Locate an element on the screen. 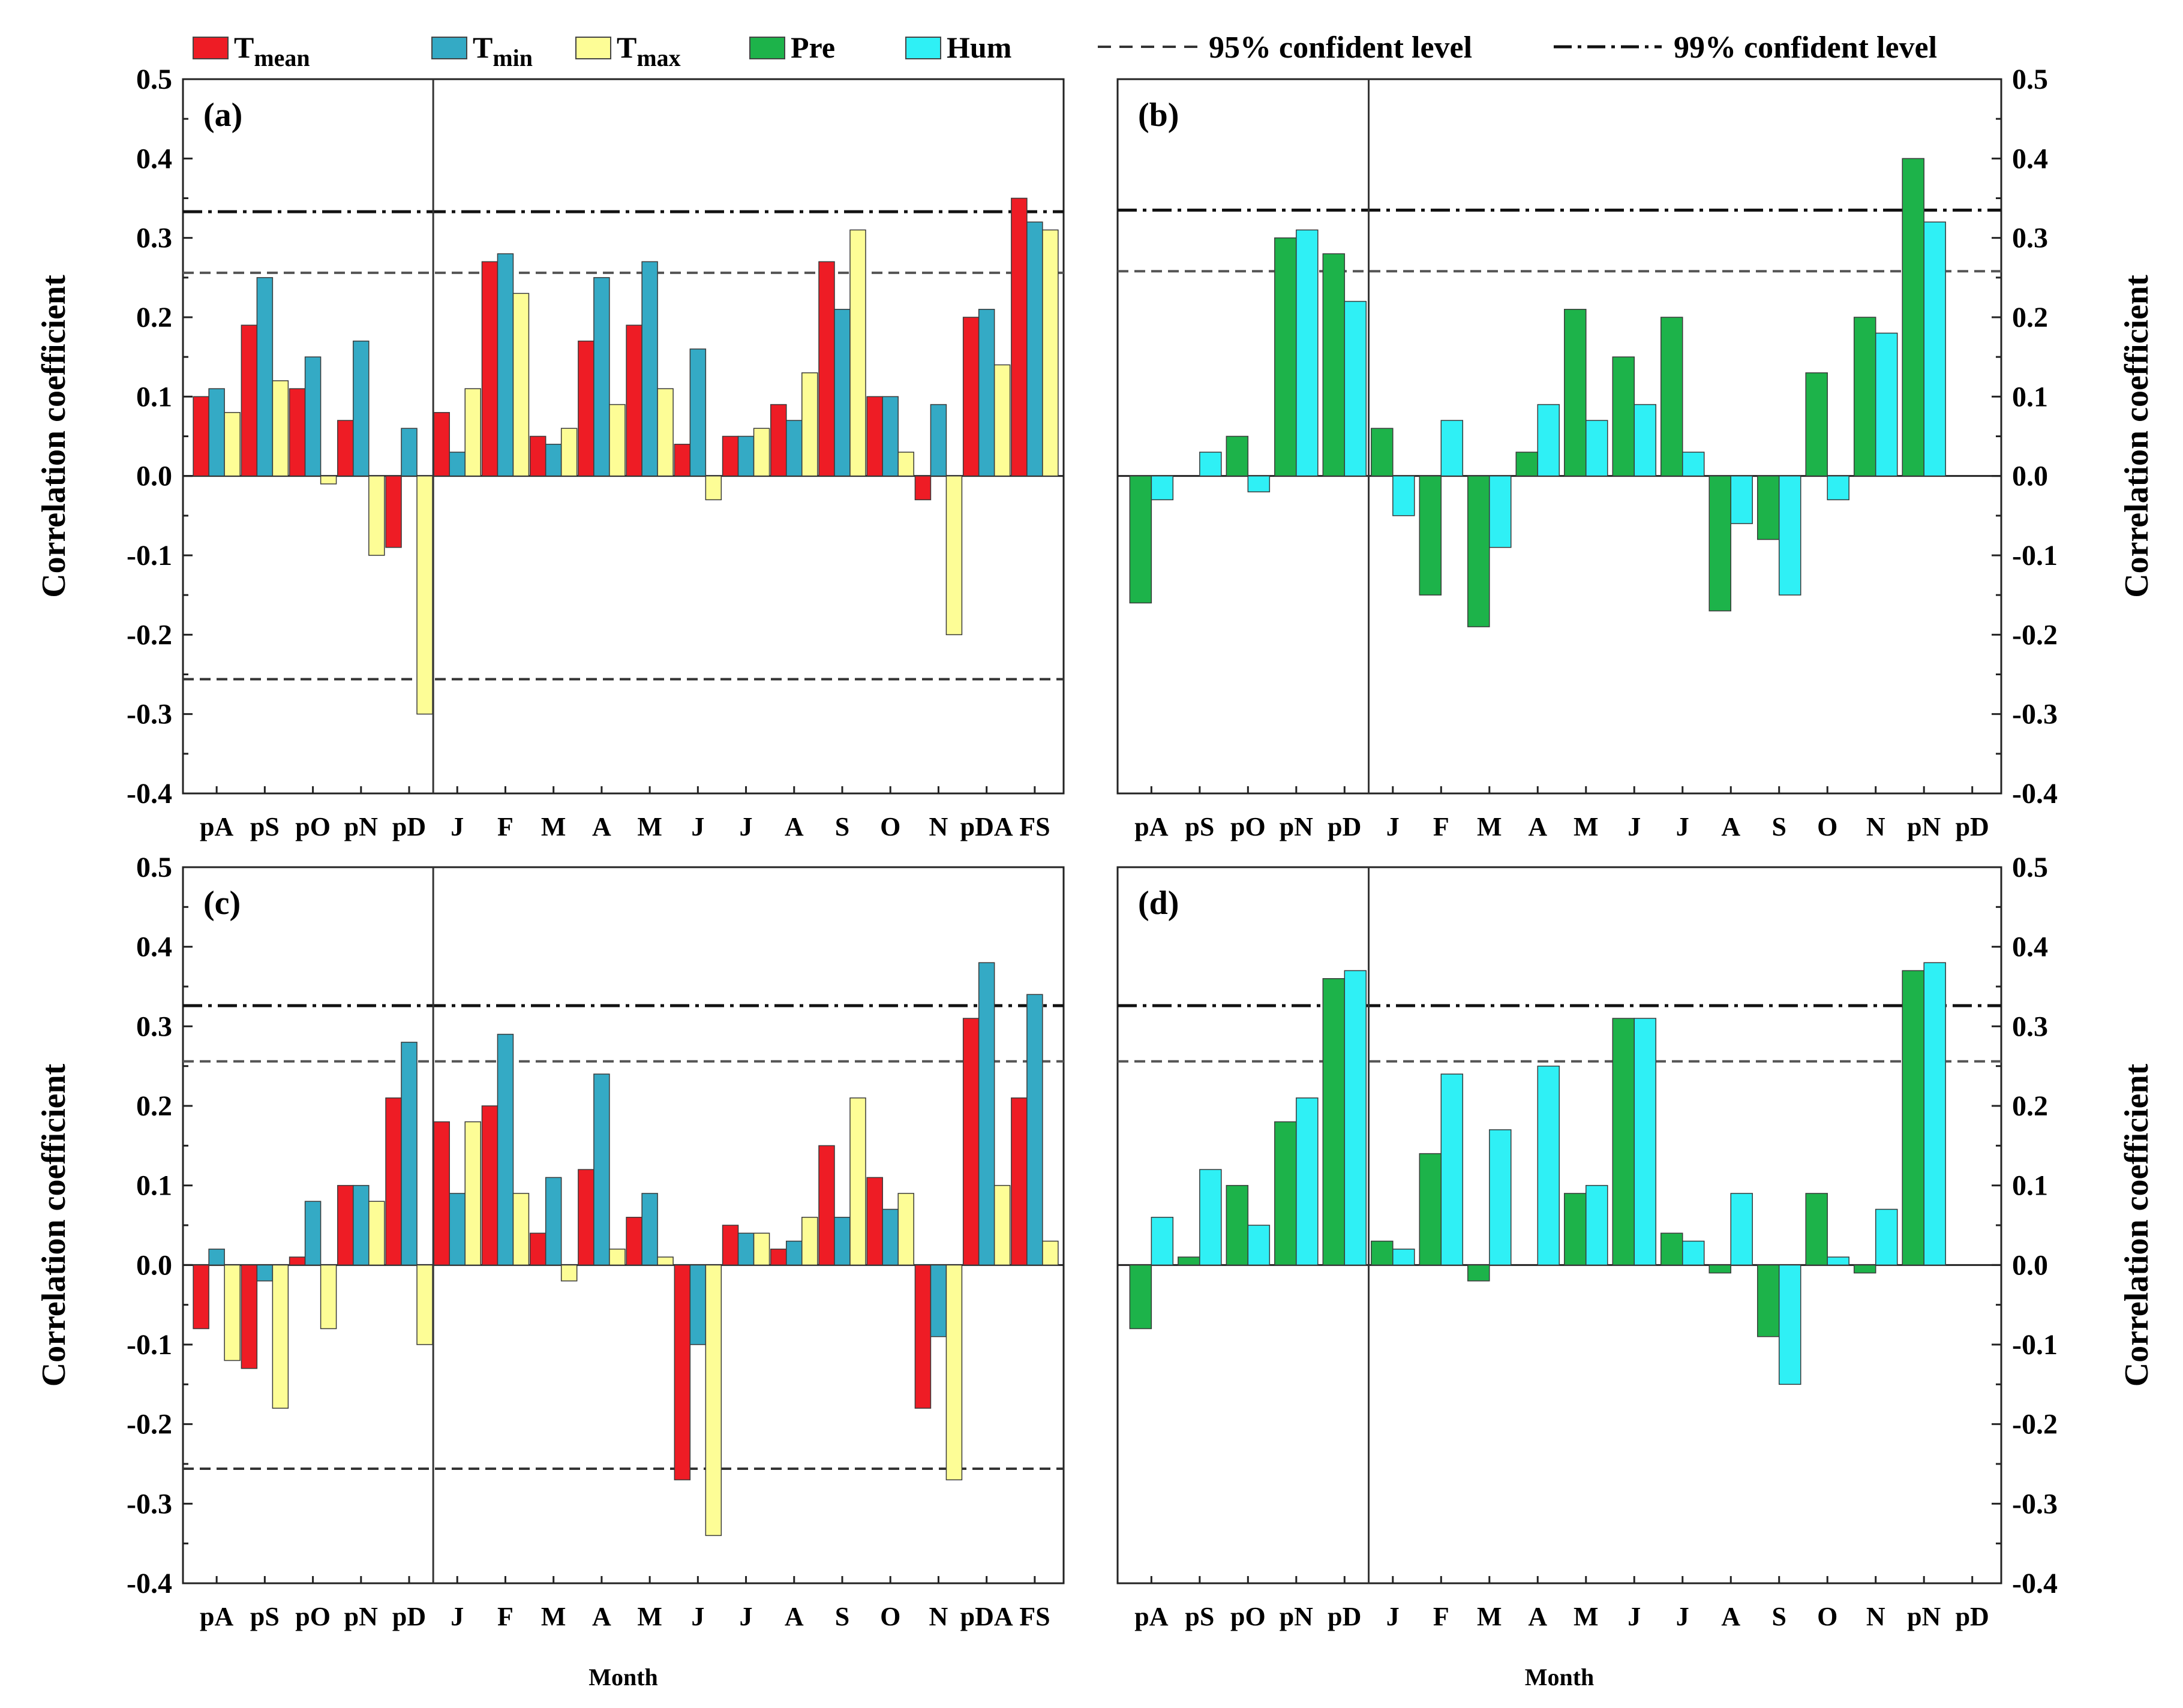 The height and width of the screenshot is (1708, 2183). bar-Tmean-N is located at coordinates (923, 1336).